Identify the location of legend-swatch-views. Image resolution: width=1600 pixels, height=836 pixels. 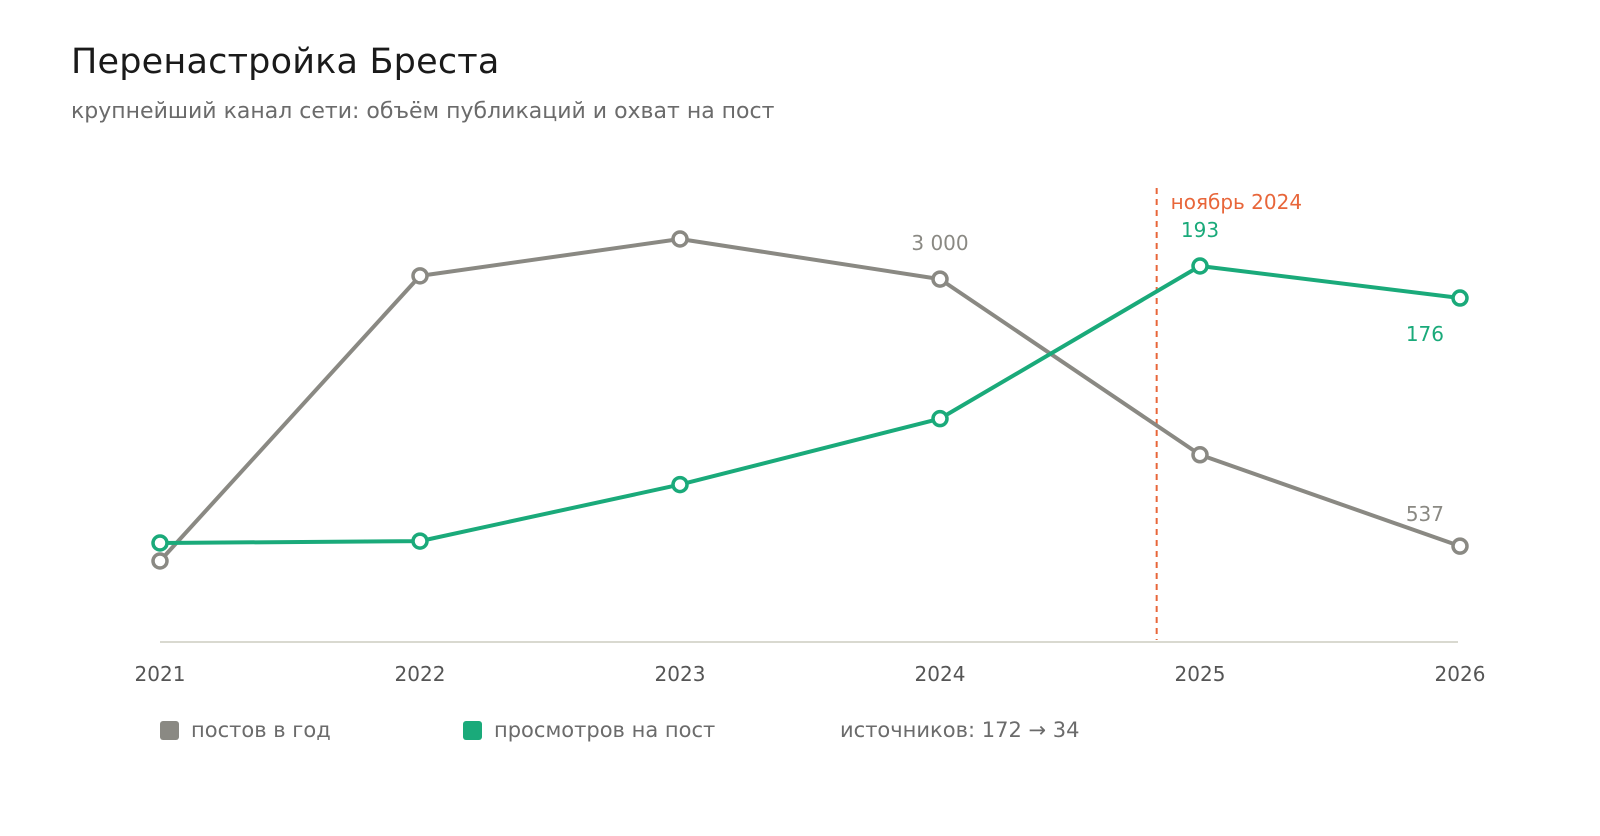
(472, 730).